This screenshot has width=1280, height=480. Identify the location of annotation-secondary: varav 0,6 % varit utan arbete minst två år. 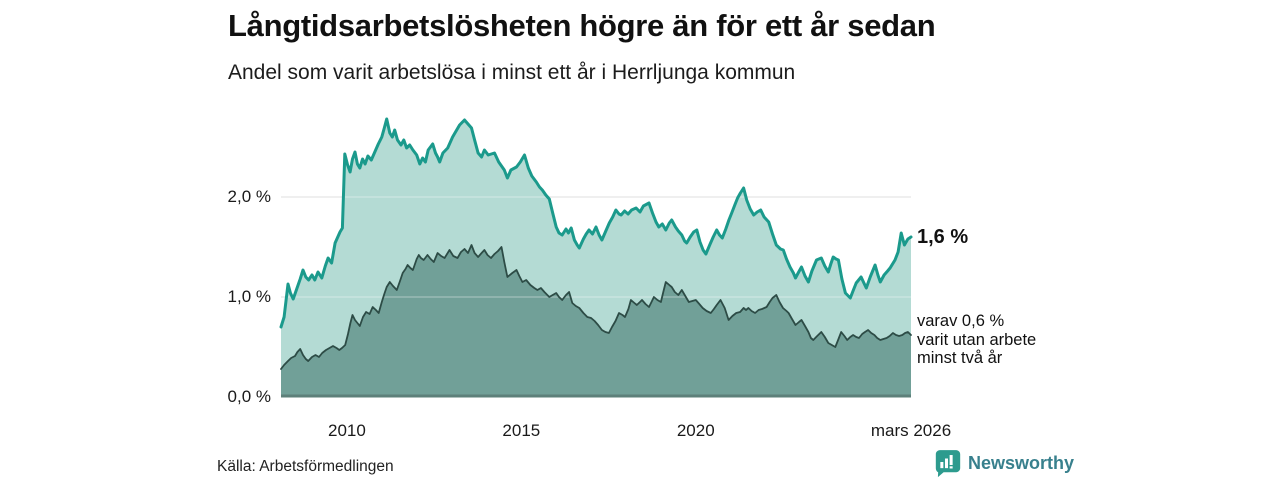
(976, 340).